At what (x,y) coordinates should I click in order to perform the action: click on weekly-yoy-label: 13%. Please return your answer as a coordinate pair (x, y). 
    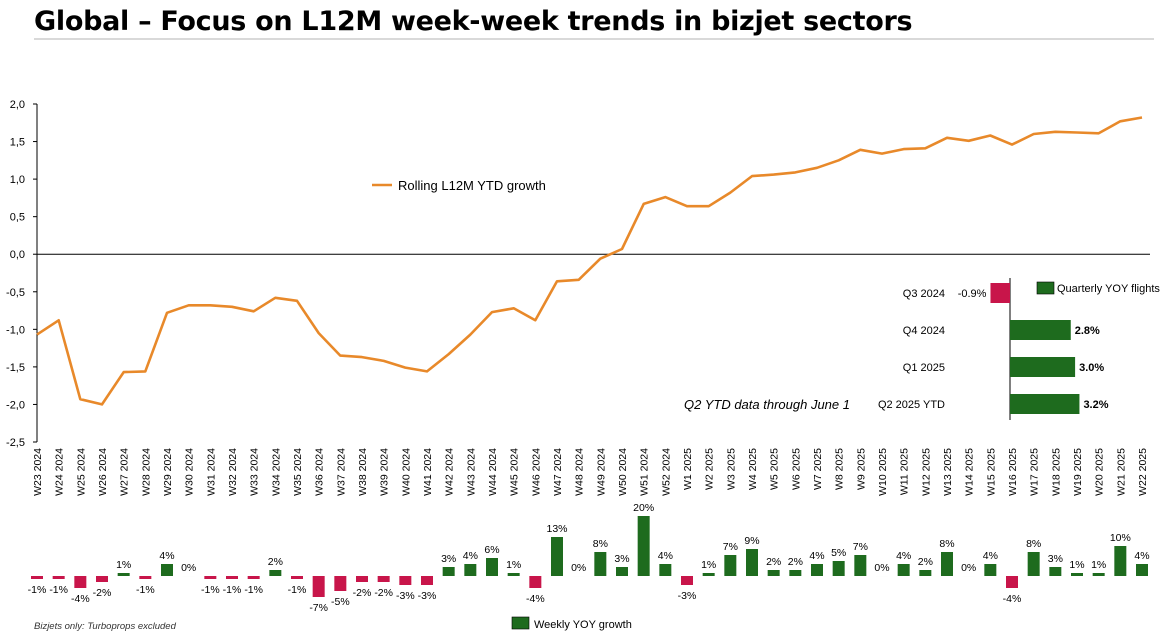
    Looking at the image, I should click on (556, 529).